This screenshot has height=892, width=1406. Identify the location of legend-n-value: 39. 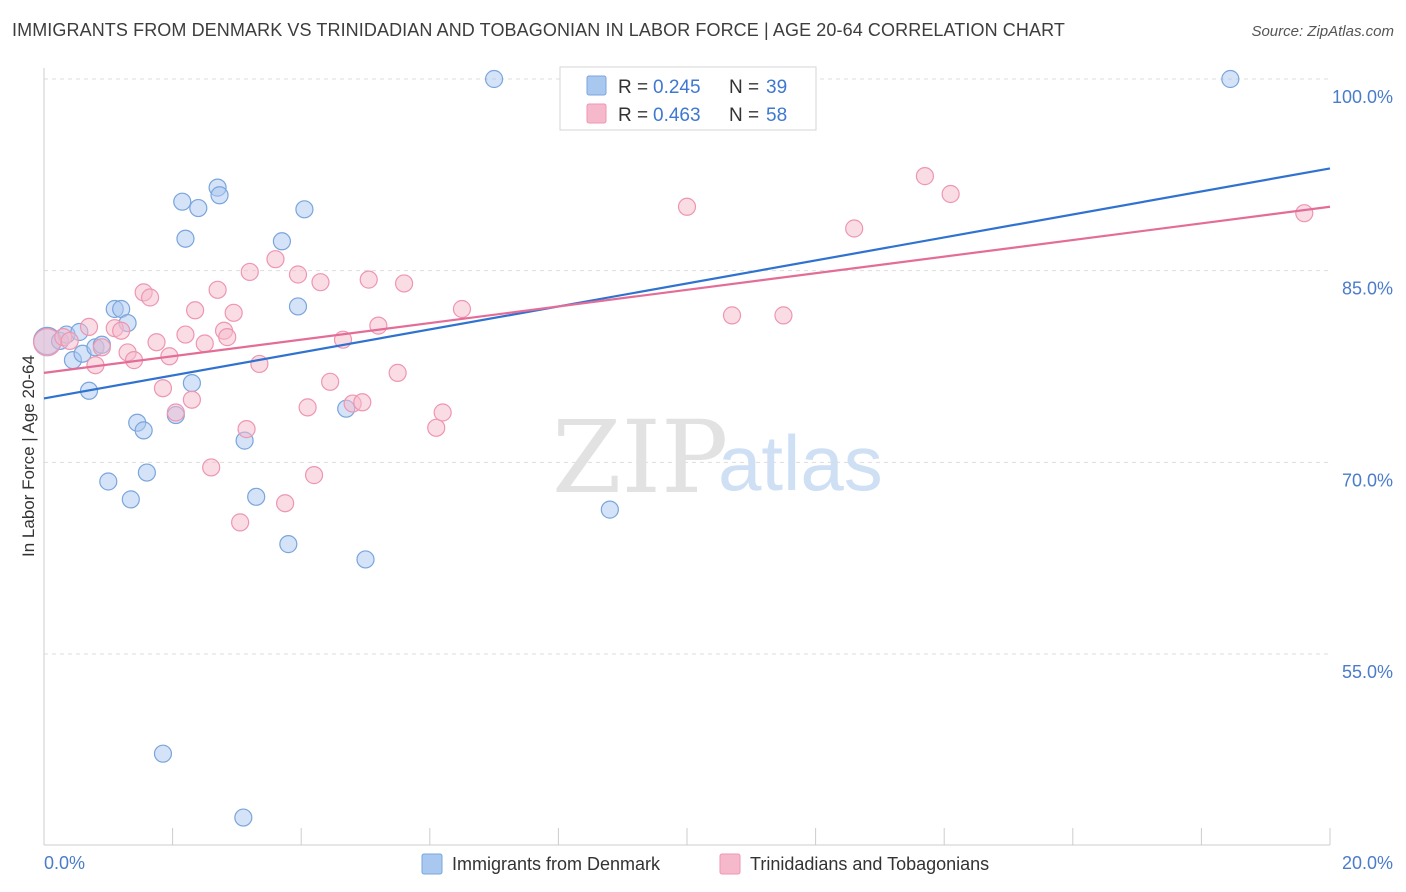
(776, 87).